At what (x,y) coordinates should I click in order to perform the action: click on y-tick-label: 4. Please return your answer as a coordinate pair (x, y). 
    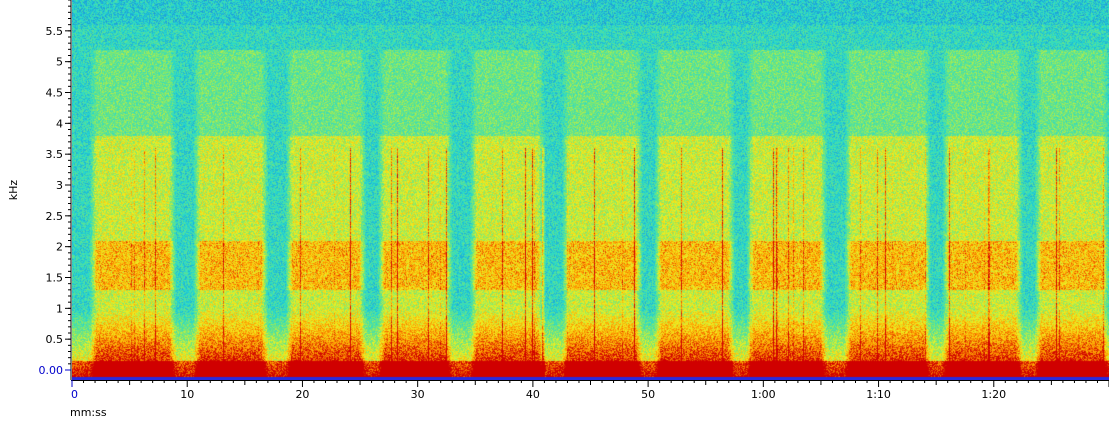
    Looking at the image, I should click on (59, 123).